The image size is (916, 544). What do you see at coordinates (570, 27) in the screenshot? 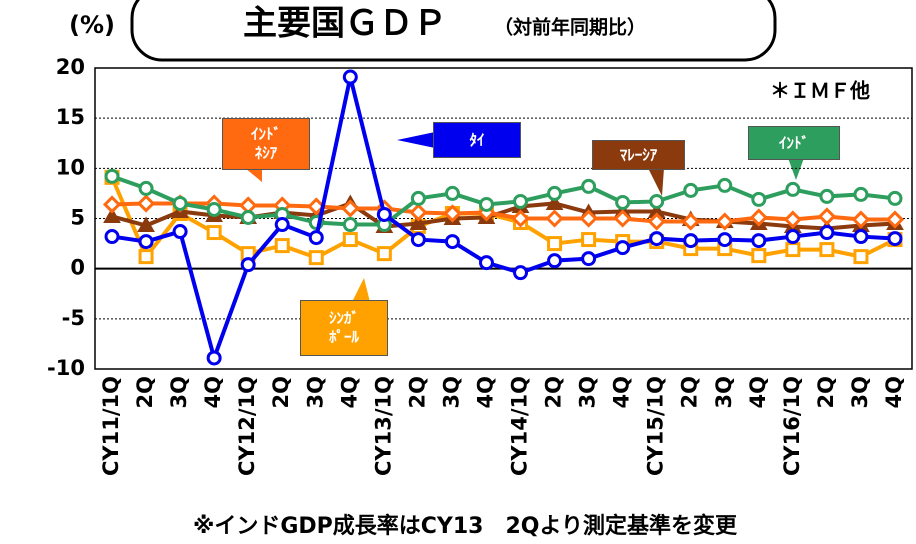
I see `chart-subtitle: （対前年同期比）` at bounding box center [570, 27].